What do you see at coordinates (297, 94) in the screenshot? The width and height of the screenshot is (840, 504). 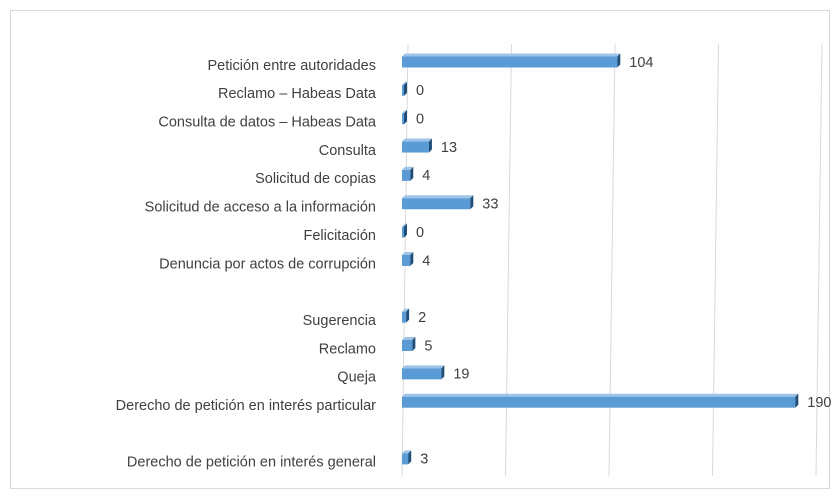 I see `y-tick-label: Reclamo – Habeas Data` at bounding box center [297, 94].